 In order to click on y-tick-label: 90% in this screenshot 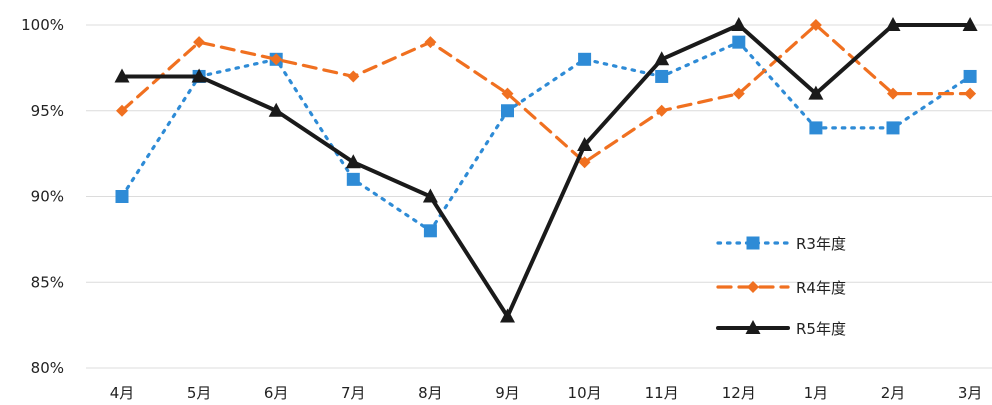, I will do `click(47, 197)`.